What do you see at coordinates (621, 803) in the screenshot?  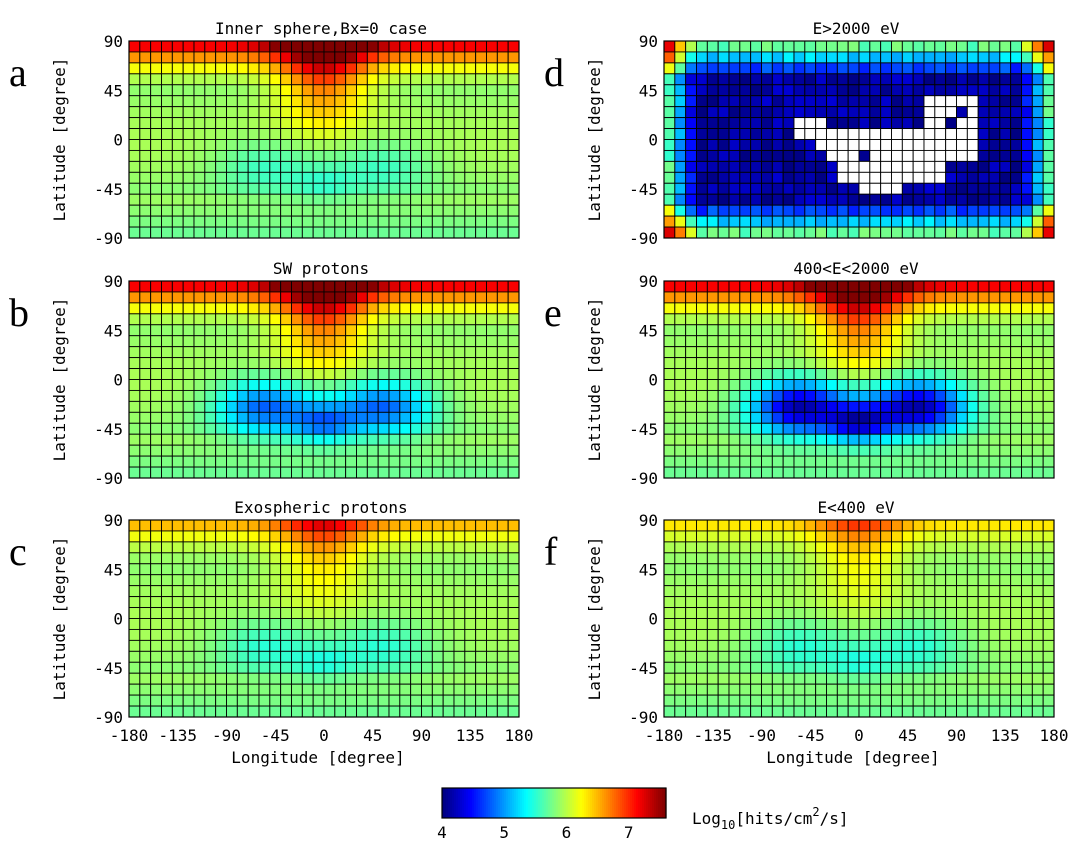 I see `colorbar-swatch` at bounding box center [621, 803].